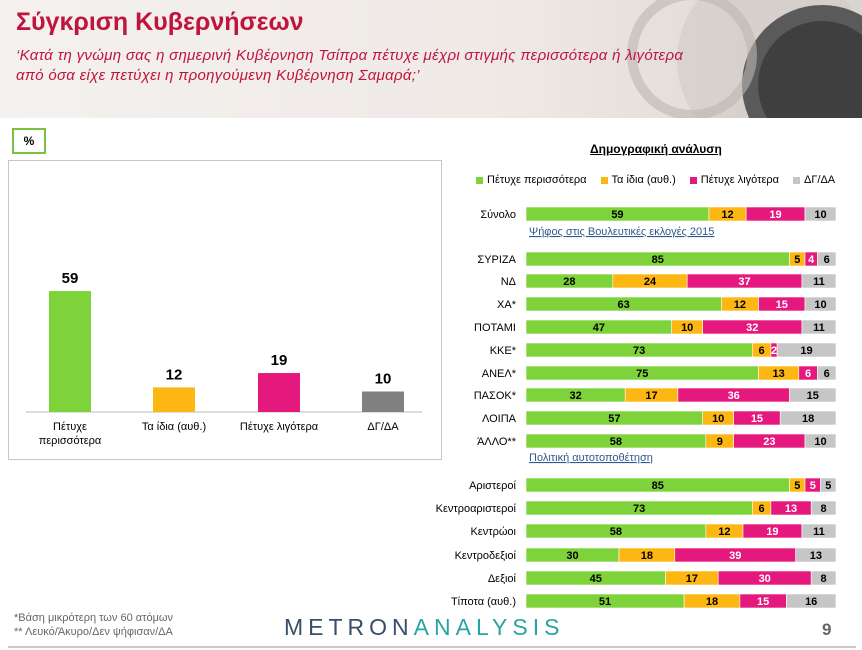  Describe the element at coordinates (483, 602) in the screenshot. I see `row-label: Τίποτα (αυθ.)` at that location.